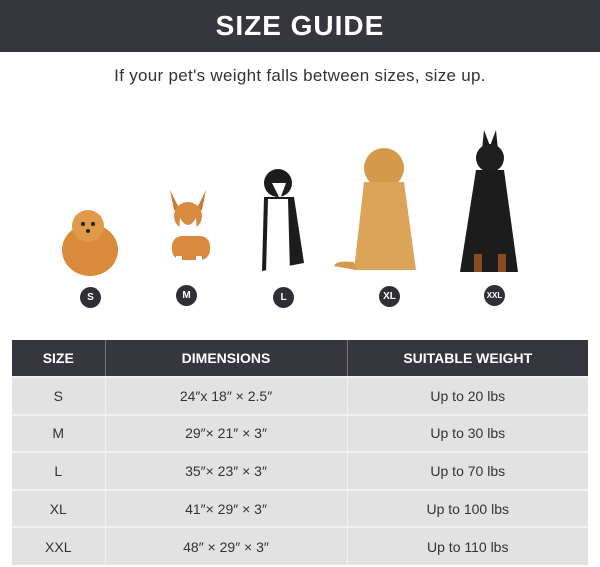 The image size is (600, 567). What do you see at coordinates (283, 221) in the screenshot?
I see `border-collie-image` at bounding box center [283, 221].